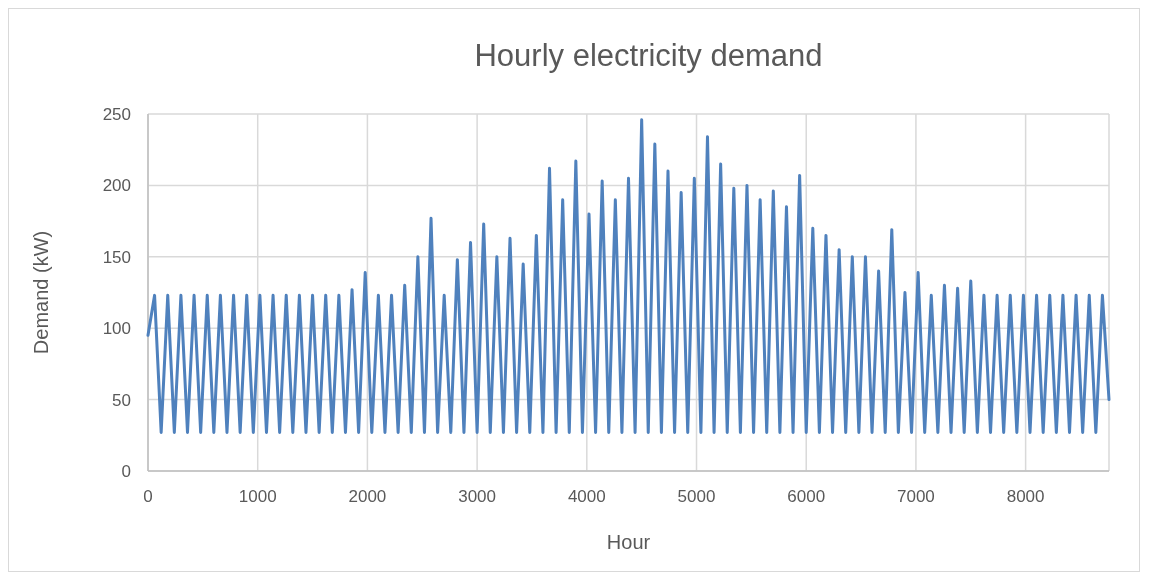 Image resolution: width=1149 pixels, height=581 pixels. I want to click on y-tick-label: 250, so click(116, 114).